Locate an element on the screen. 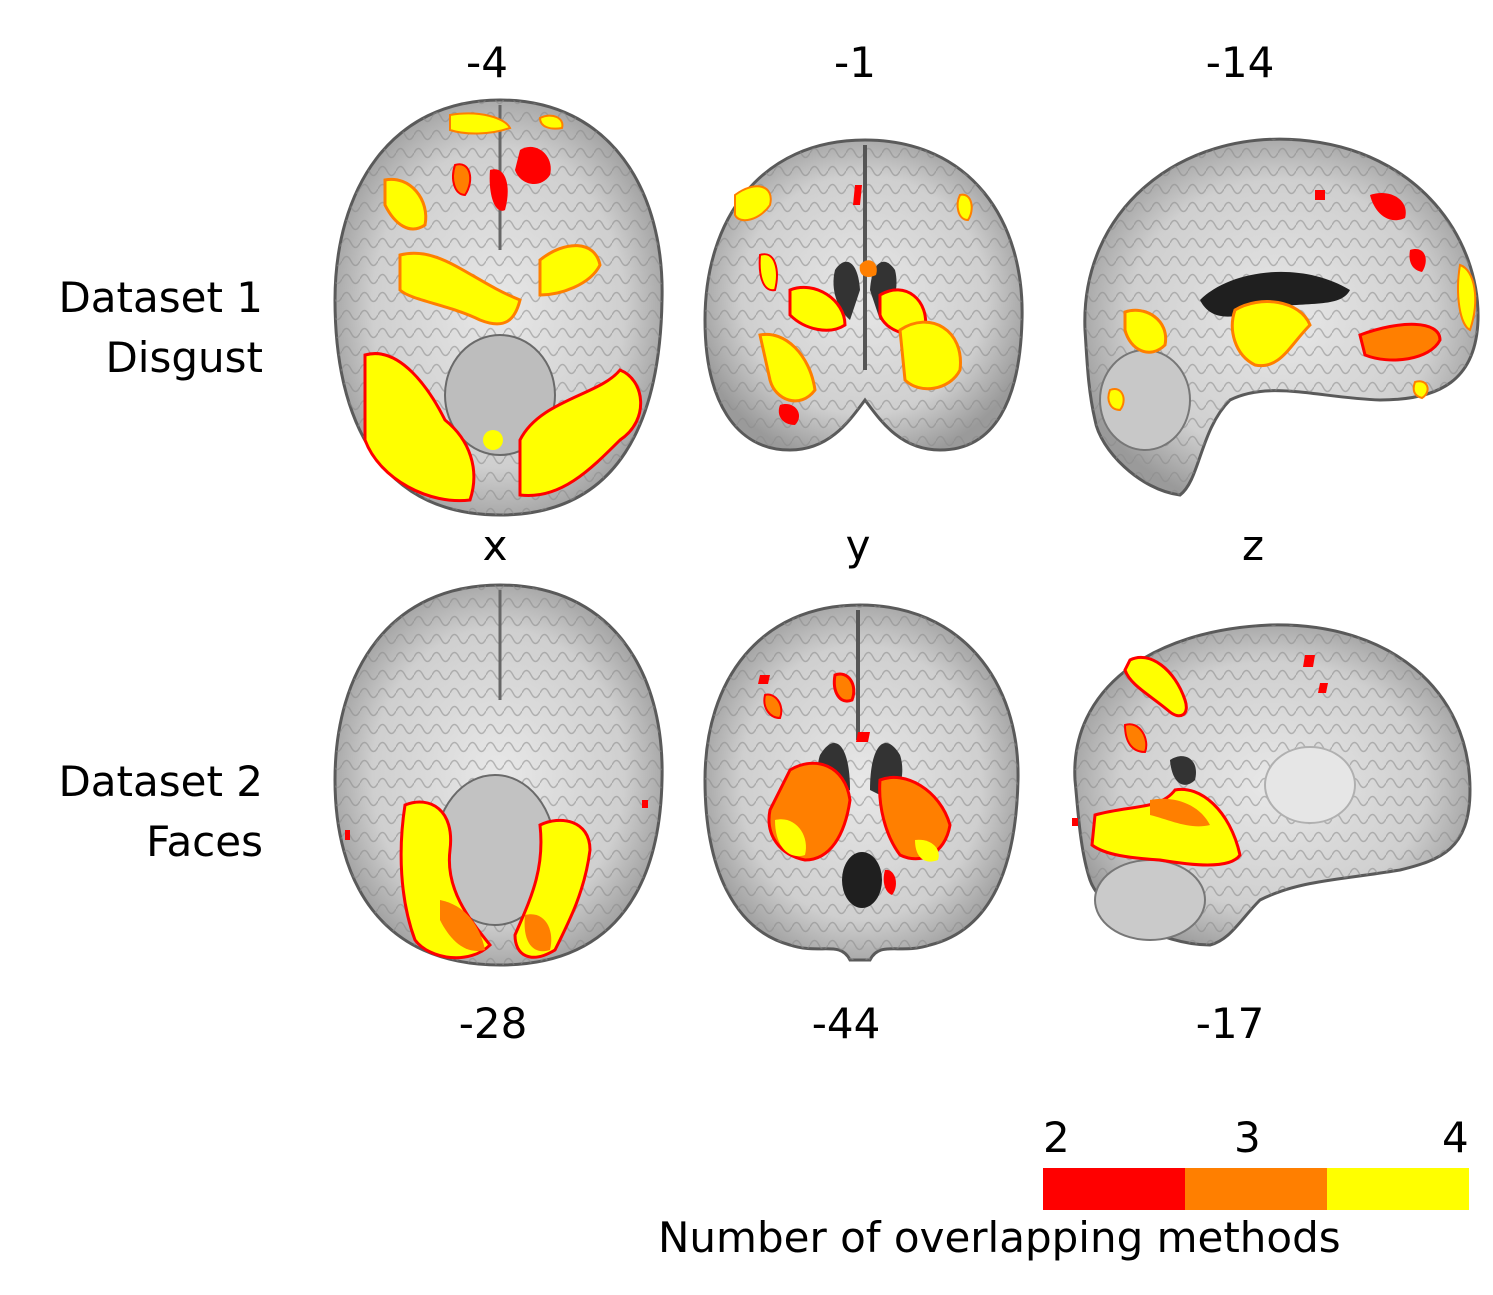  coord-row1-y: -1 is located at coordinates (855, 62).